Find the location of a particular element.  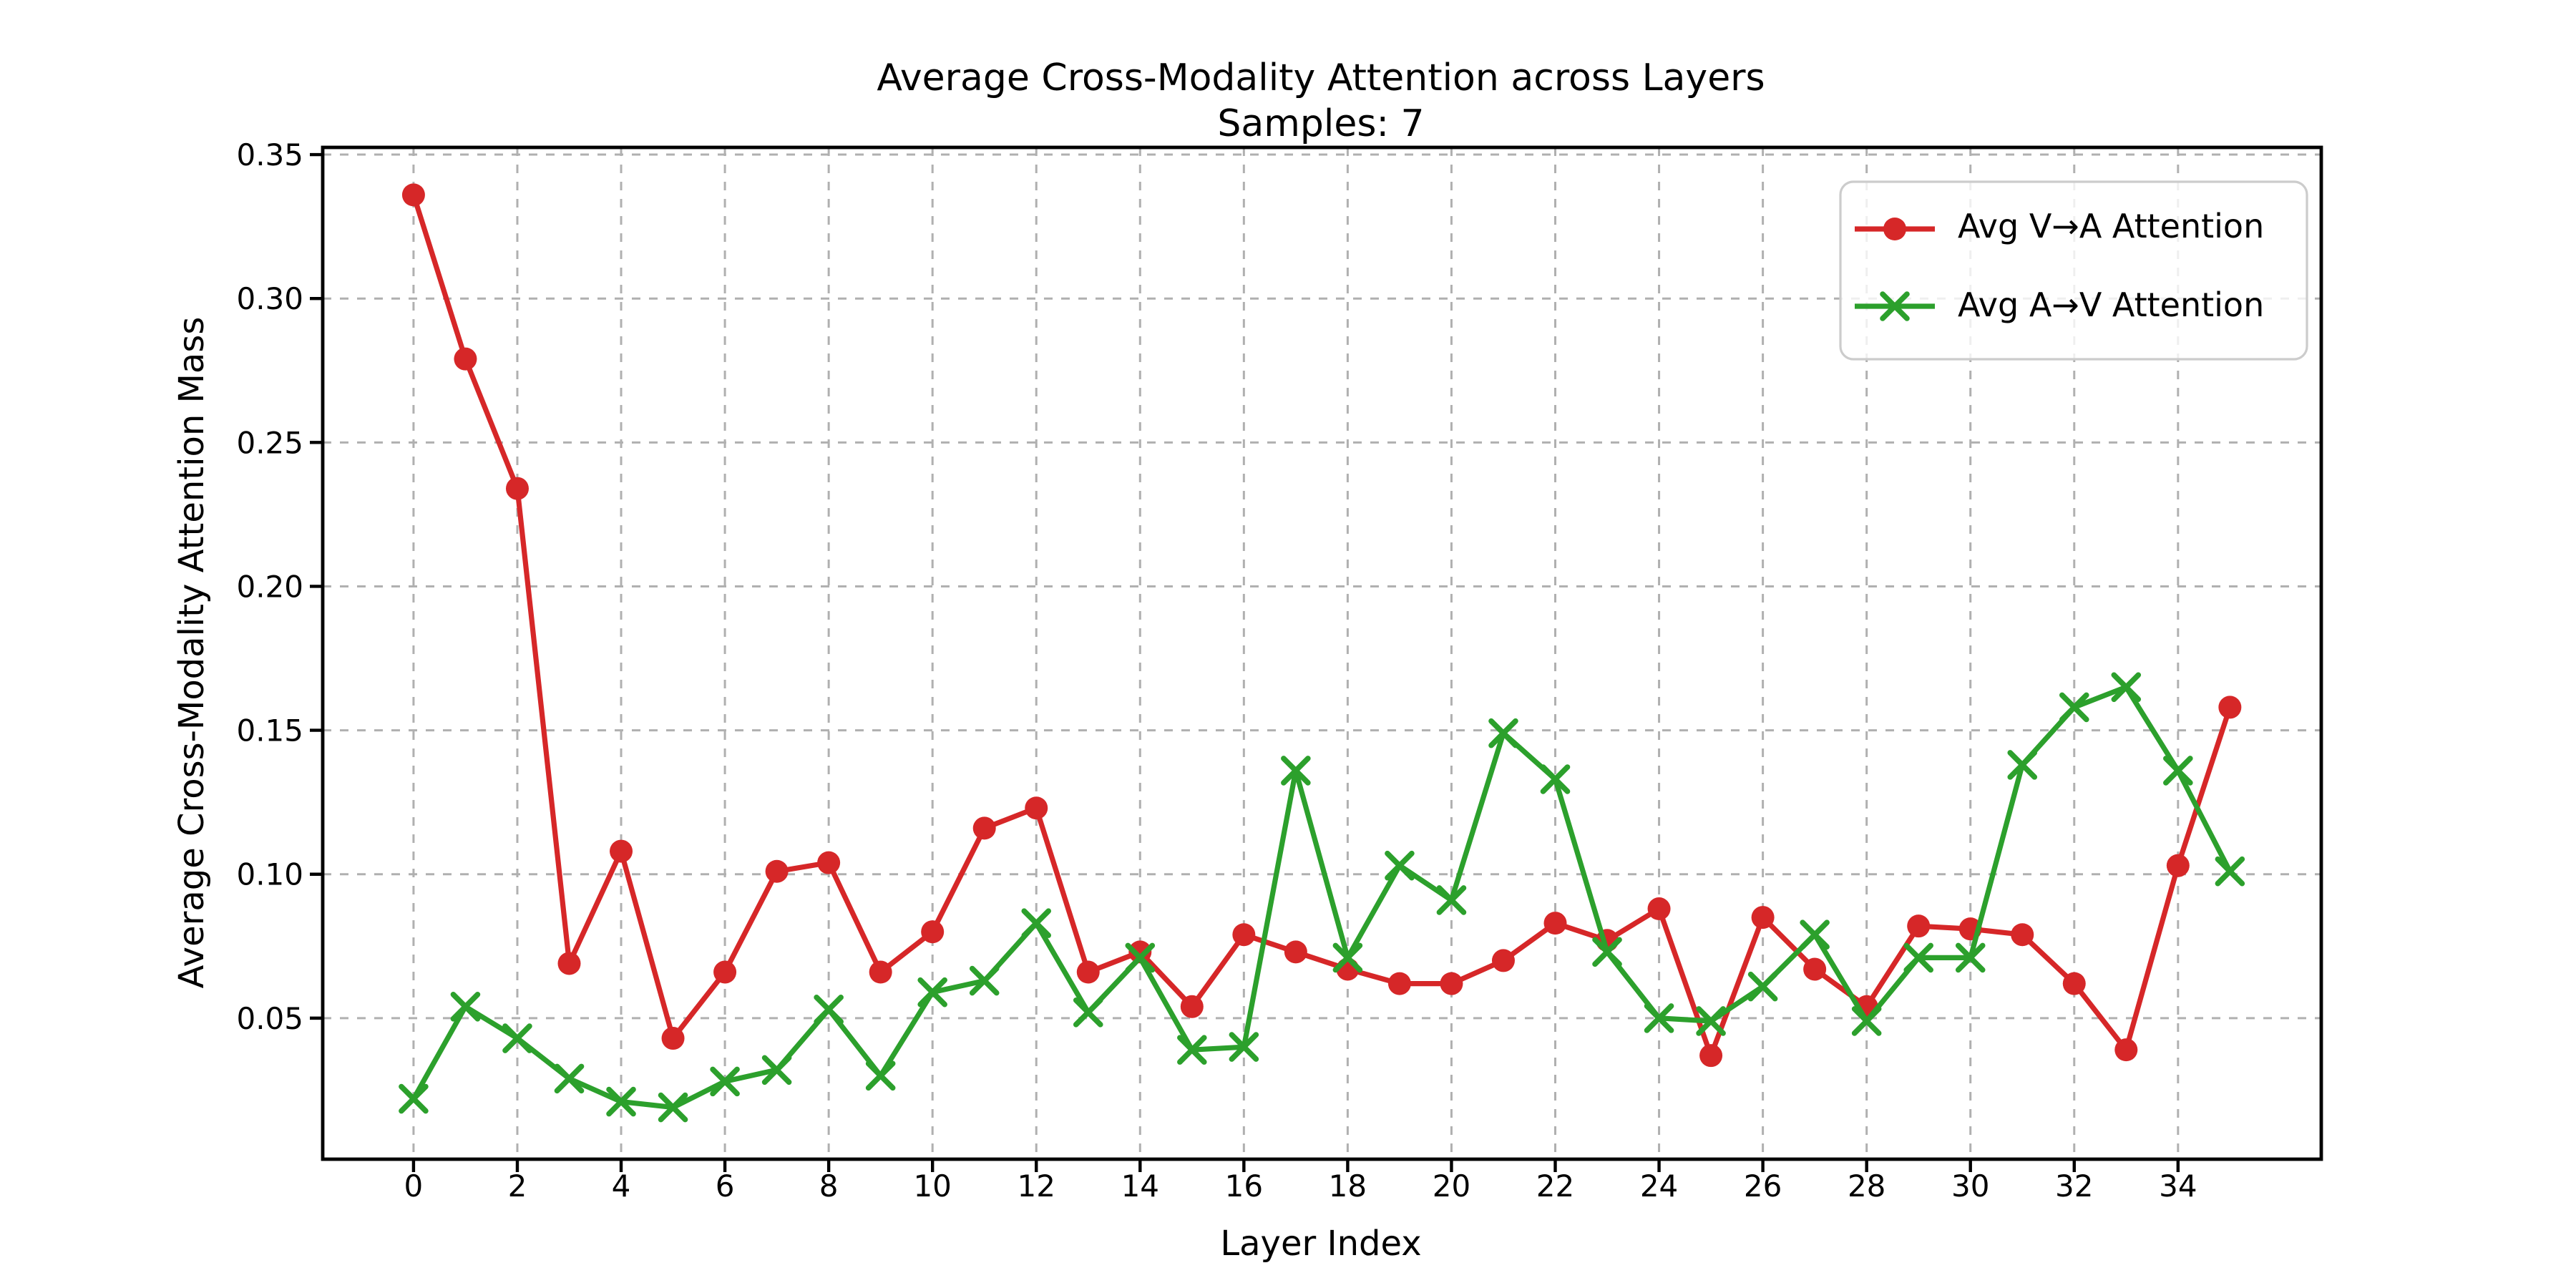

x-tick-label: 18 is located at coordinates (1348, 1186).